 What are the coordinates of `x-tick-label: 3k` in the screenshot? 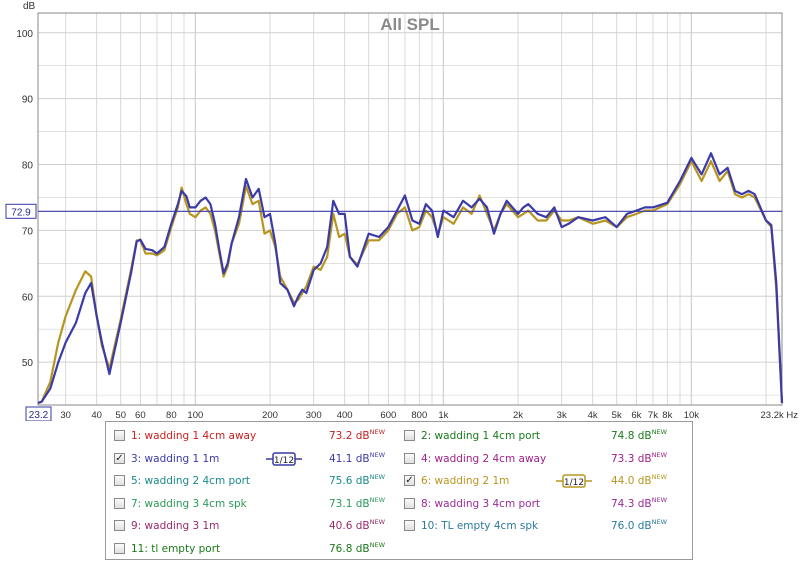 It's located at (562, 415).